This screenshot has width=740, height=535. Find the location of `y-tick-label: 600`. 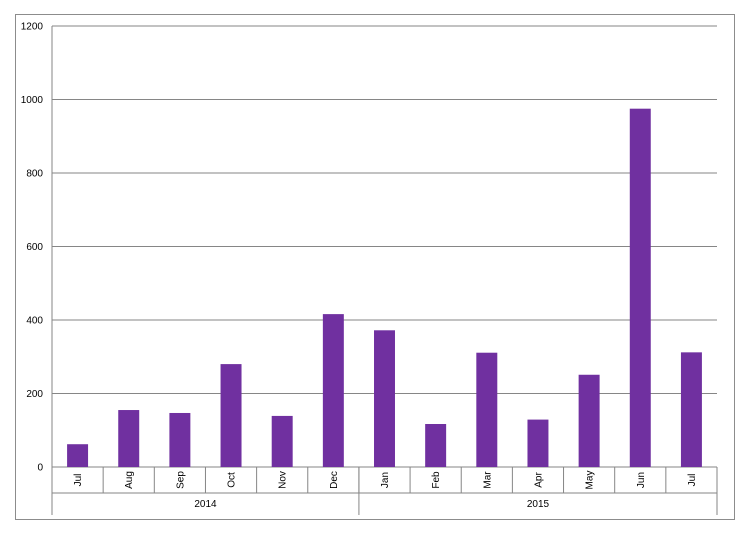

y-tick-label: 600 is located at coordinates (34, 247).